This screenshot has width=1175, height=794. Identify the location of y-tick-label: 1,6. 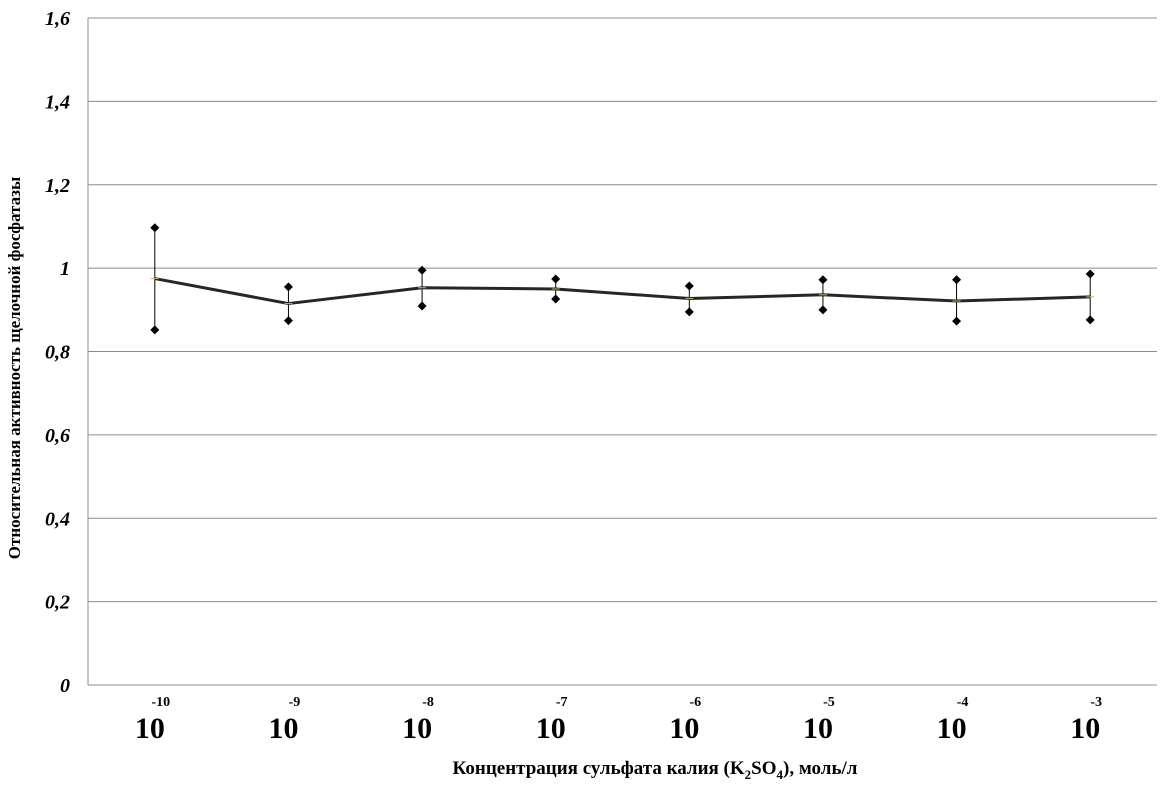
(57, 19).